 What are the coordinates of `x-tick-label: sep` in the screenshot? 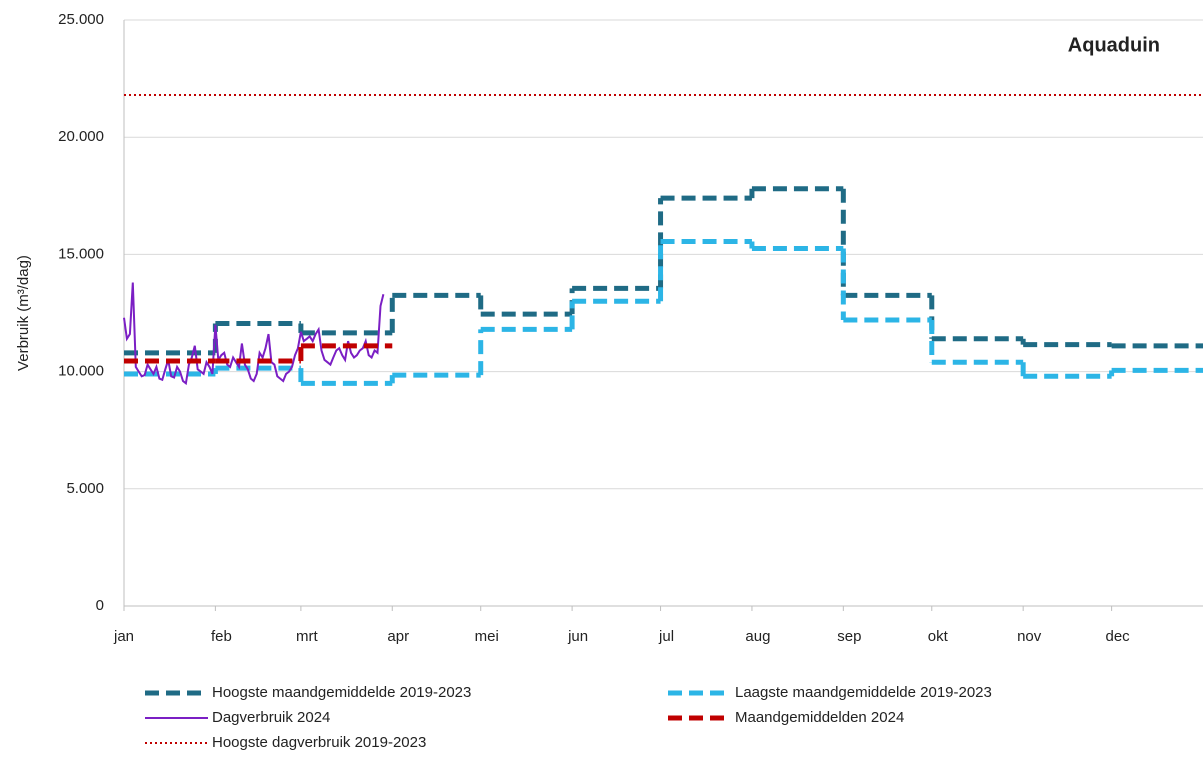 It's located at (849, 636).